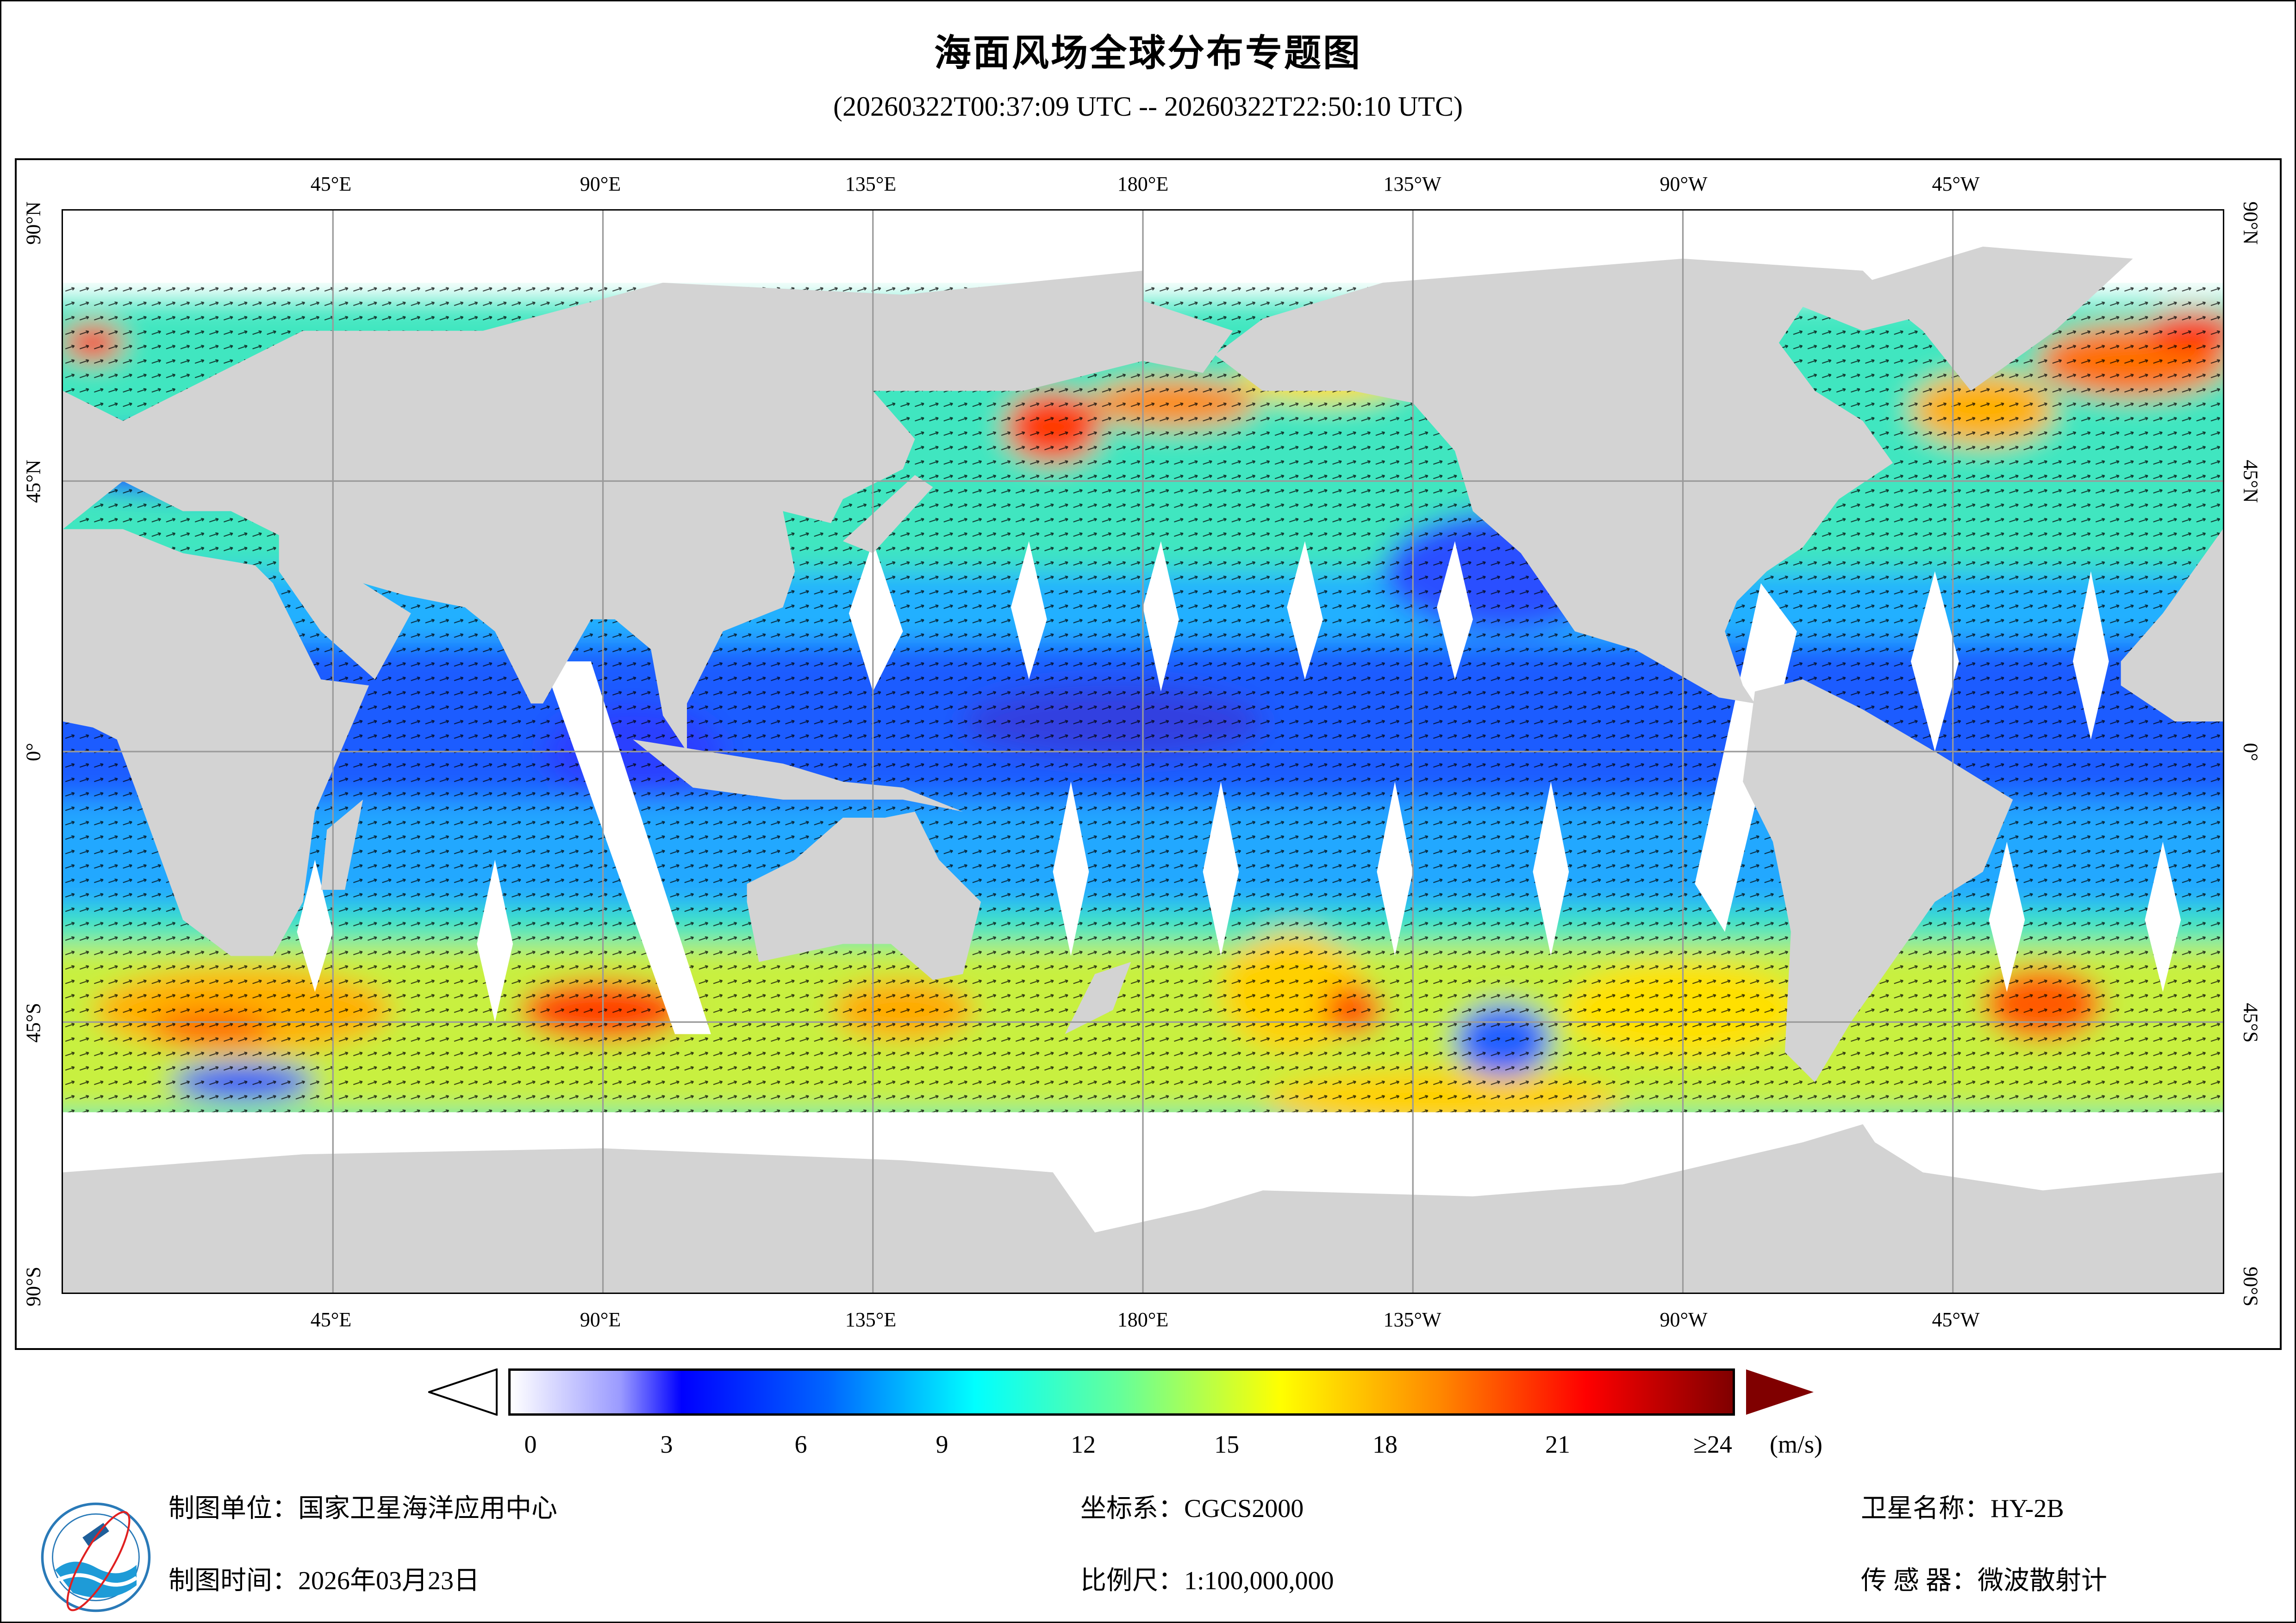 This screenshot has height=1623, width=2296. What do you see at coordinates (600, 184) in the screenshot?
I see `lon-label-top: 90°E` at bounding box center [600, 184].